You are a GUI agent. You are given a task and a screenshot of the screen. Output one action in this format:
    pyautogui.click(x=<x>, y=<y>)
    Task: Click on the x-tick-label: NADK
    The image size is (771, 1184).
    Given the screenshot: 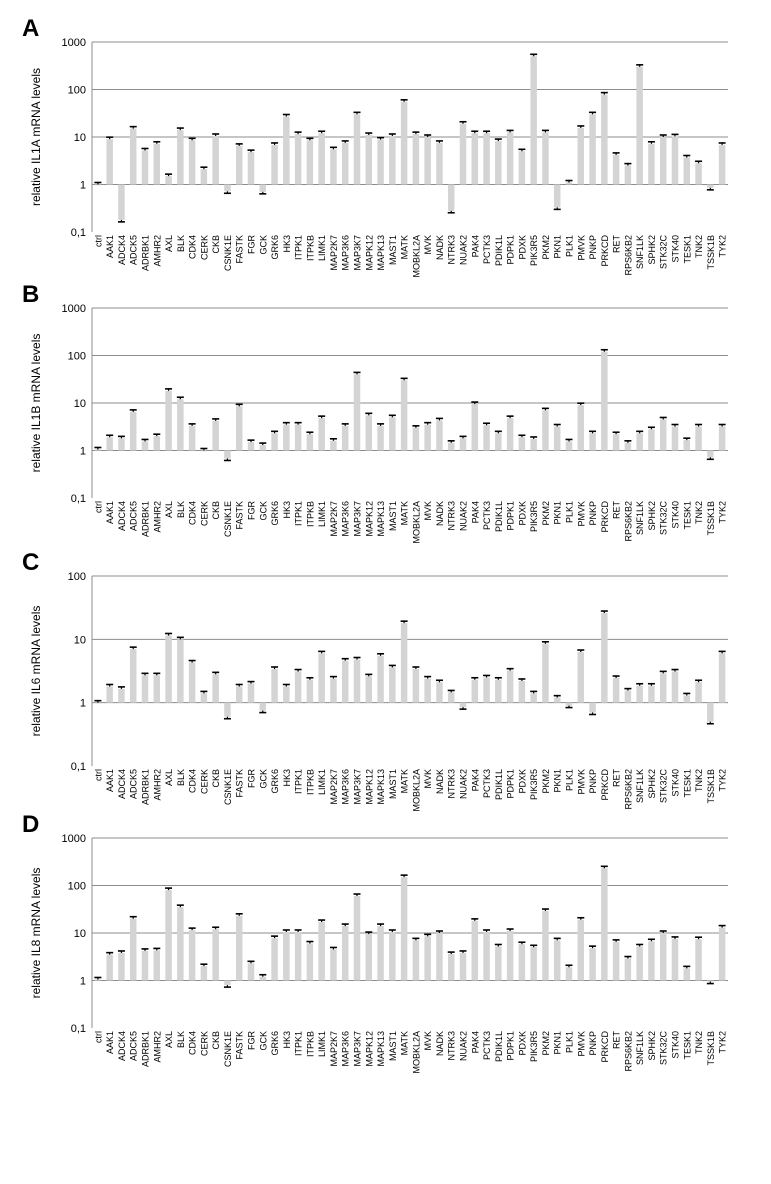 What is the action you would take?
    pyautogui.click(x=440, y=247)
    